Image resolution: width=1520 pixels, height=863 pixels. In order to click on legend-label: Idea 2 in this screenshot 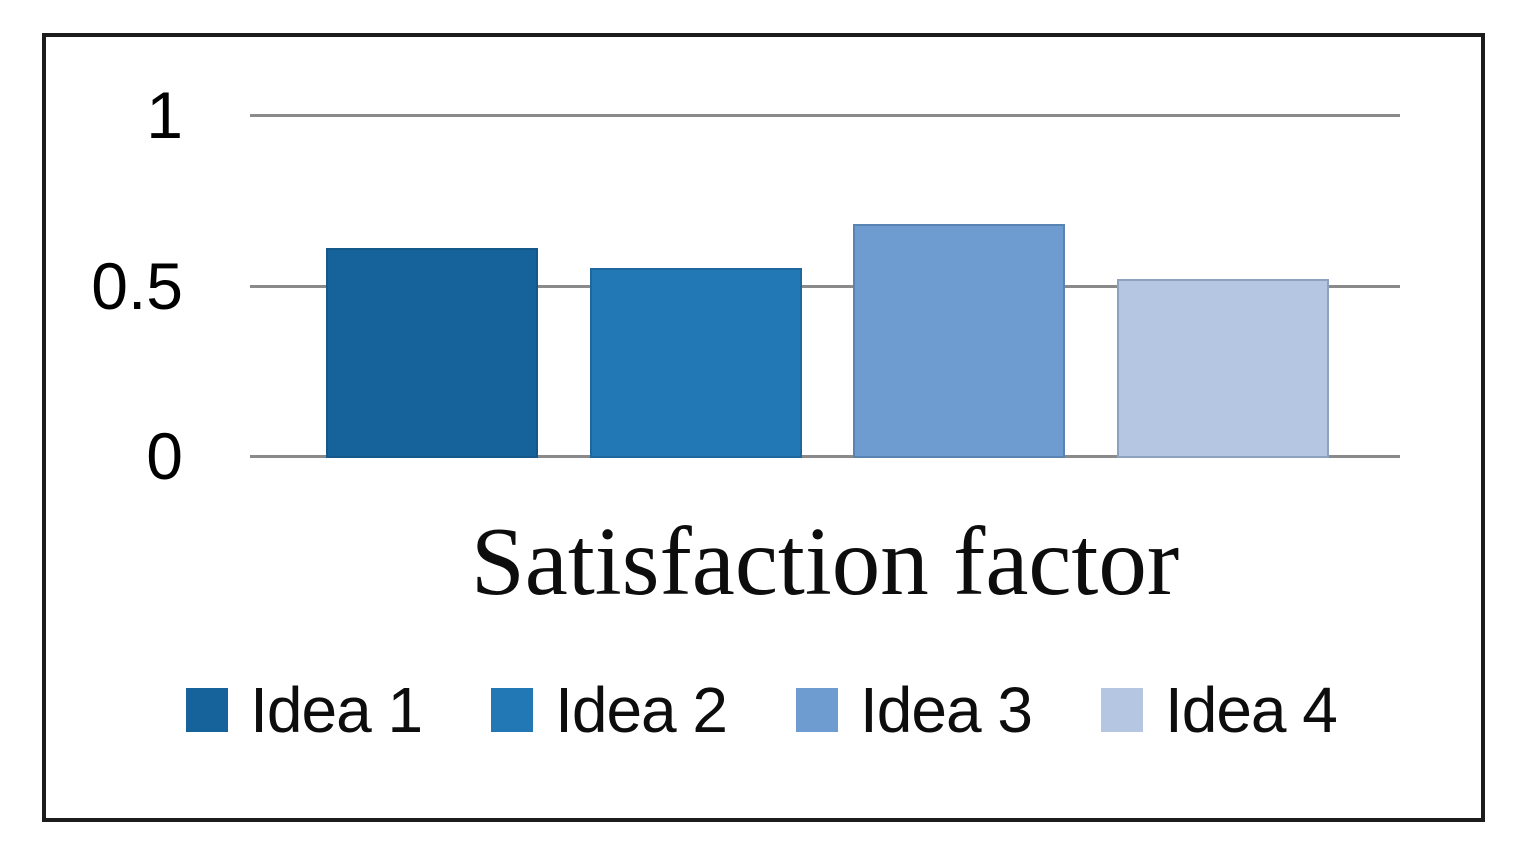, I will do `click(641, 710)`.